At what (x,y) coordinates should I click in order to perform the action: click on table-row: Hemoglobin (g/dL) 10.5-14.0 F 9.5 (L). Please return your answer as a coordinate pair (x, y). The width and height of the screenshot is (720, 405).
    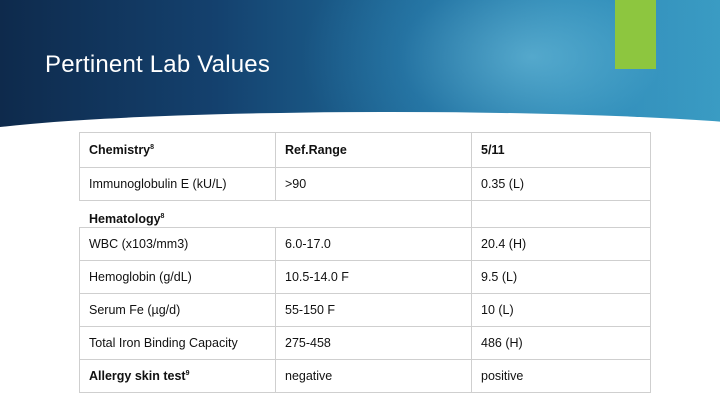
    Looking at the image, I should click on (365, 277).